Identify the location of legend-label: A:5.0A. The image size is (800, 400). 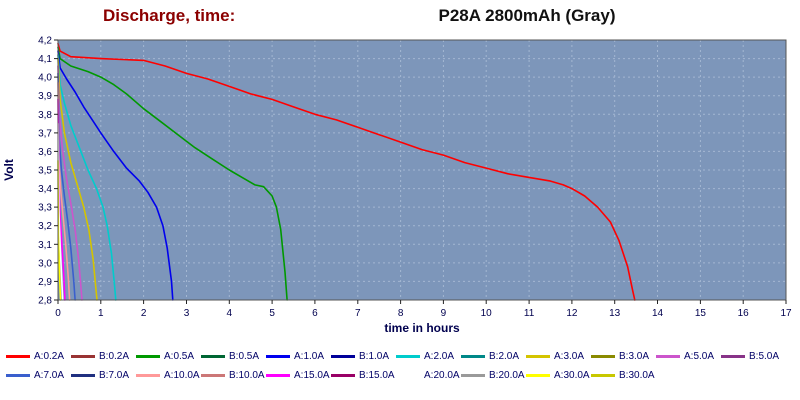
(699, 356).